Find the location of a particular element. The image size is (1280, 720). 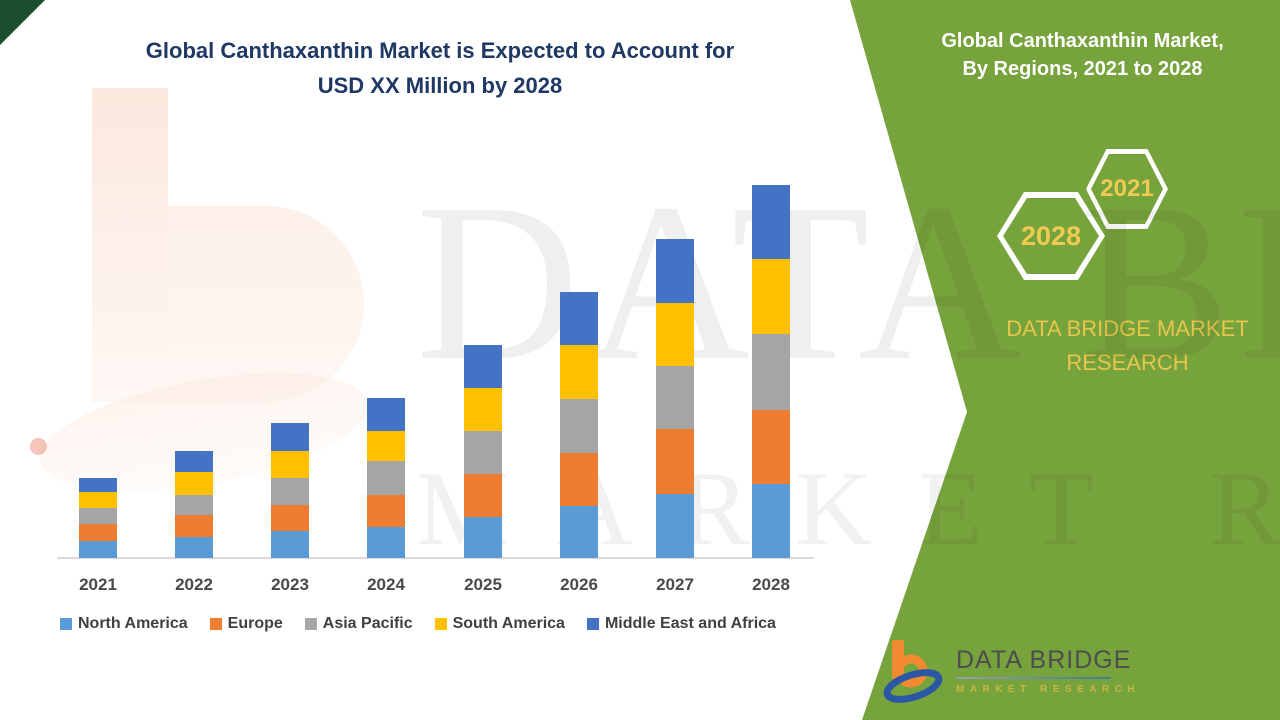

hexagon-2021: 2021 is located at coordinates (1127, 189).